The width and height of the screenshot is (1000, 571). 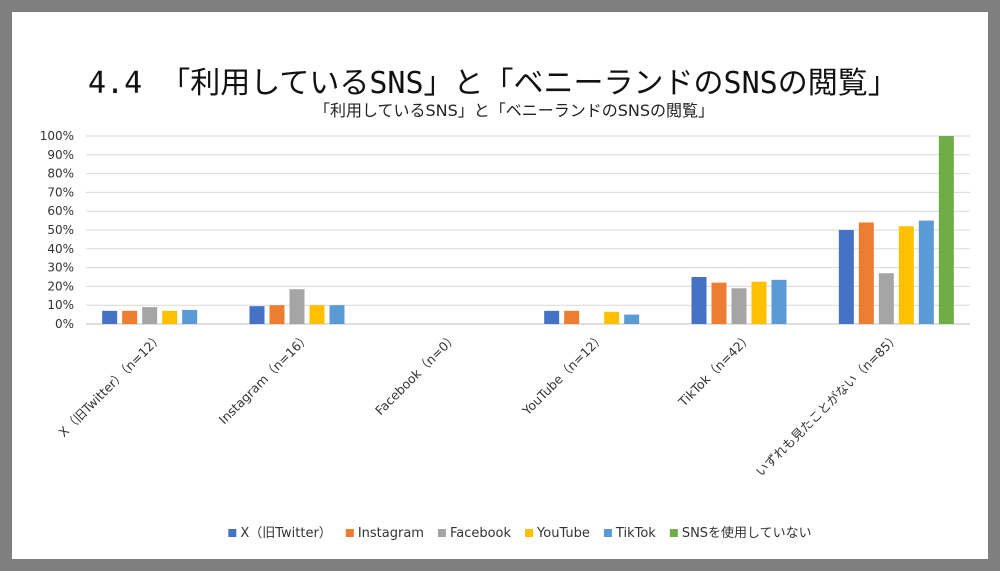 I want to click on y-tick-label: 80%, so click(x=60, y=174).